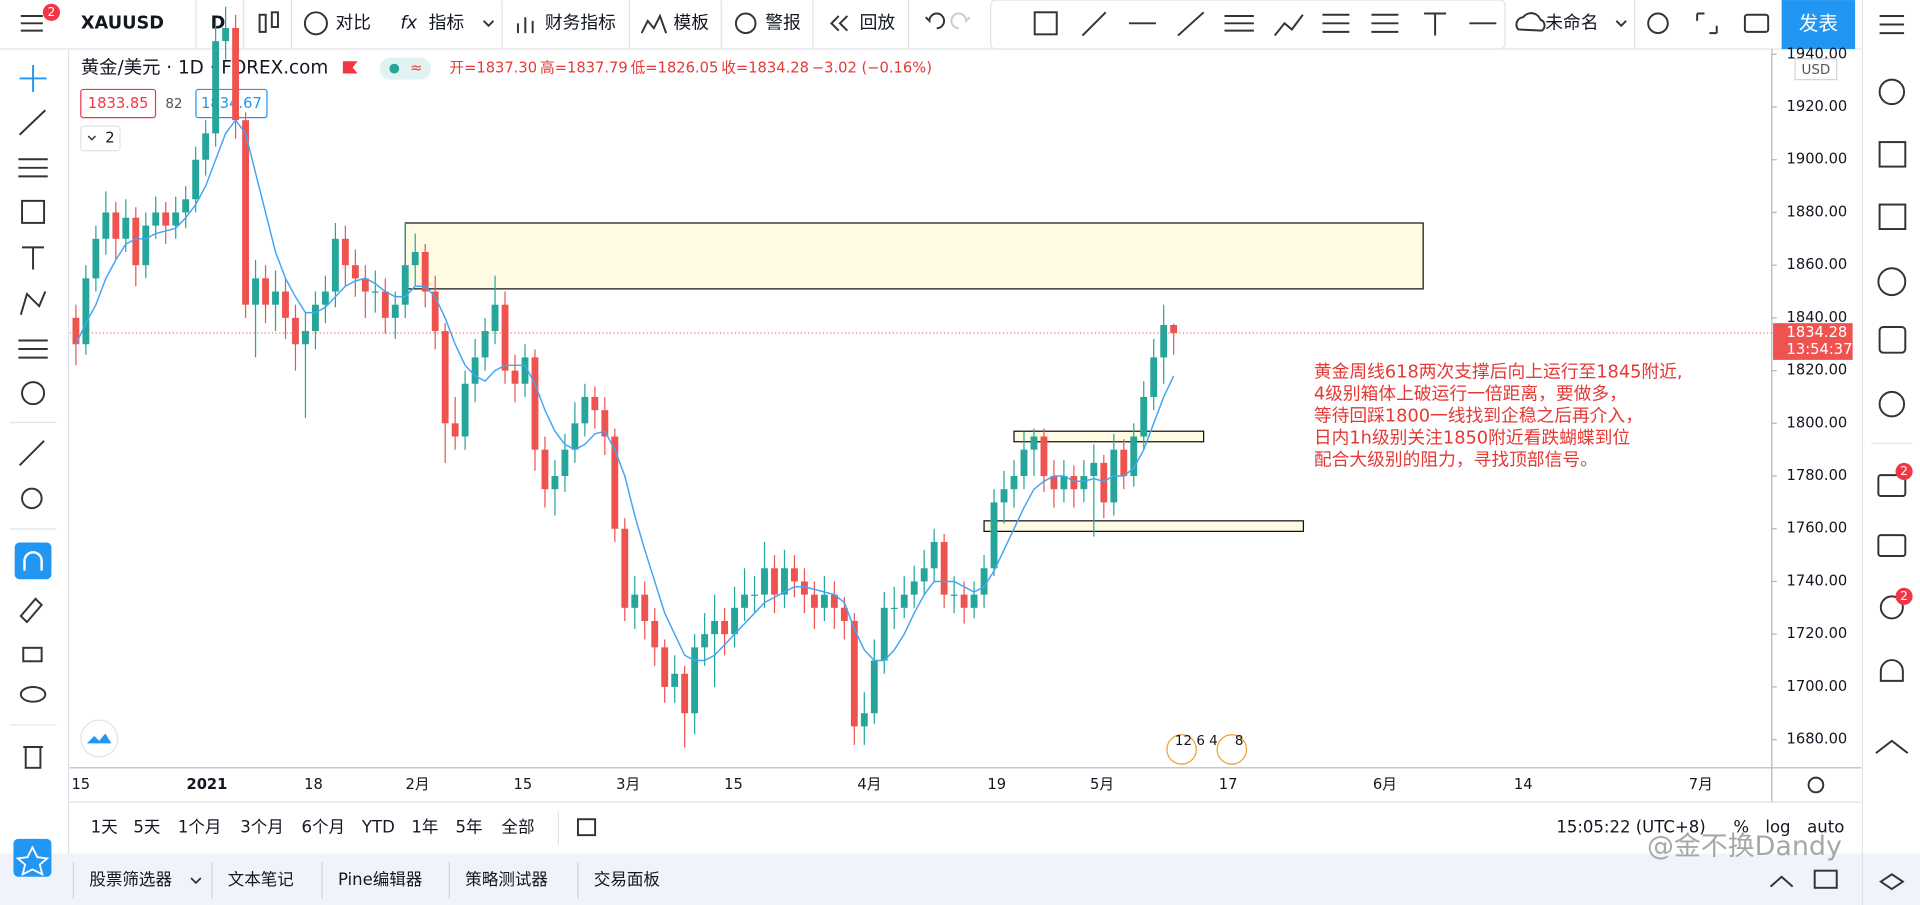 Image resolution: width=1920 pixels, height=905 pixels. What do you see at coordinates (32, 857) in the screenshot?
I see `favorites` at bounding box center [32, 857].